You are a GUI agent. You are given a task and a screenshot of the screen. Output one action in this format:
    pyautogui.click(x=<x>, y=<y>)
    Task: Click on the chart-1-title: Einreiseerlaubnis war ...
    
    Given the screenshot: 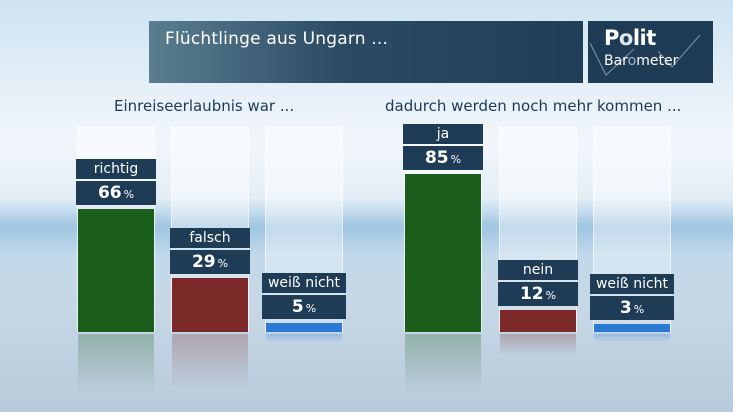 What is the action you would take?
    pyautogui.click(x=204, y=106)
    